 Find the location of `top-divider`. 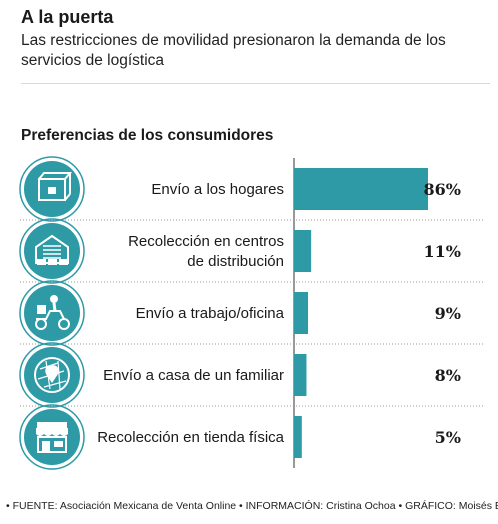

top-divider is located at coordinates (255, 83).